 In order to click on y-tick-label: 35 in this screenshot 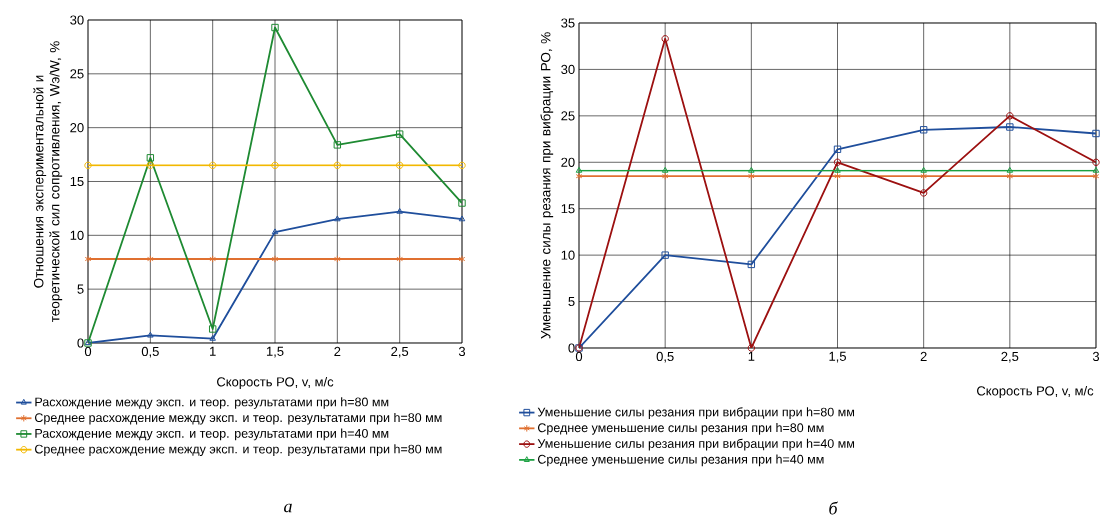, I will do `click(568, 23)`.